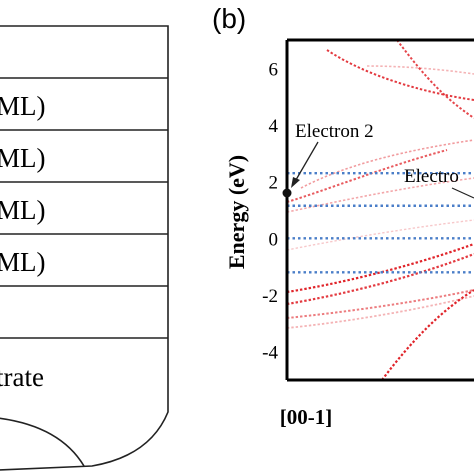  What do you see at coordinates (270, 296) in the screenshot?
I see `y-tick-label: -2` at bounding box center [270, 296].